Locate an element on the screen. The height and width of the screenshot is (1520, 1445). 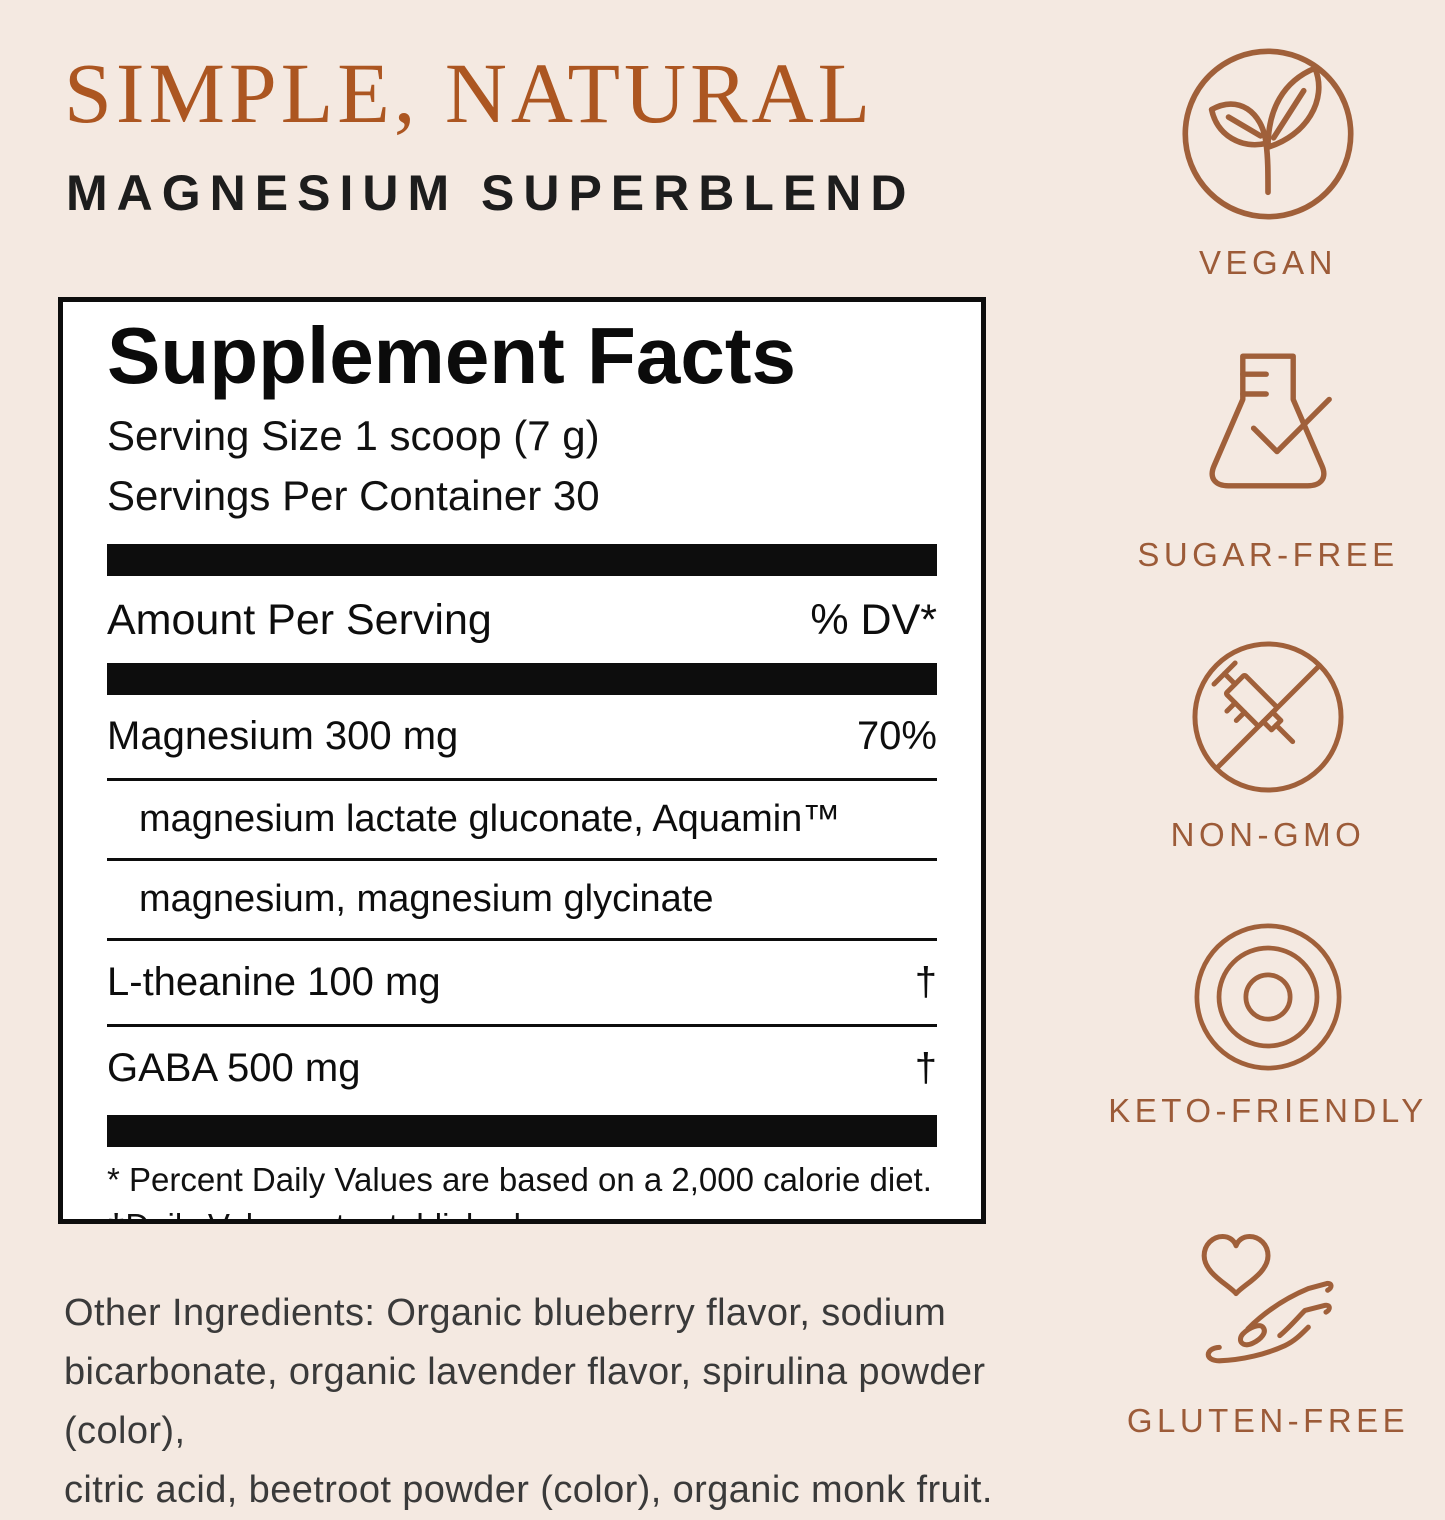
table-row: Magnesium 300 mg 70% is located at coordinates (522, 738).